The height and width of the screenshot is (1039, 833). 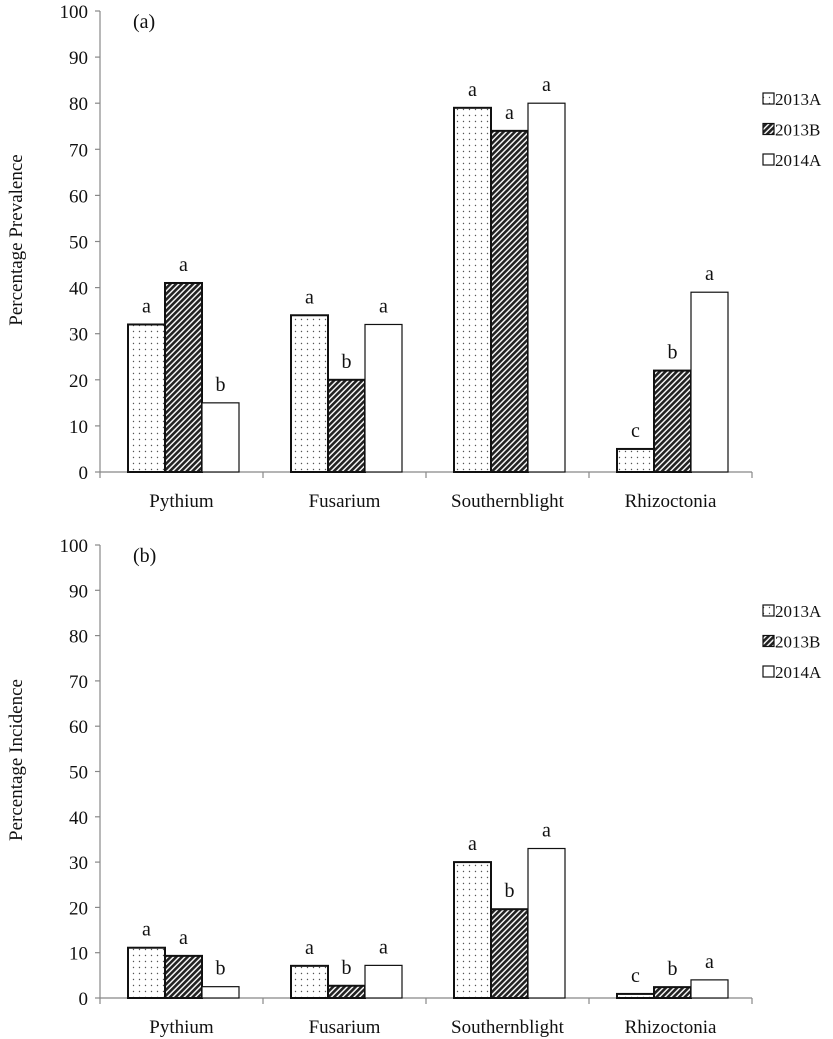 I want to click on y-axis-label: Percentage Prevalence, so click(x=16, y=239).